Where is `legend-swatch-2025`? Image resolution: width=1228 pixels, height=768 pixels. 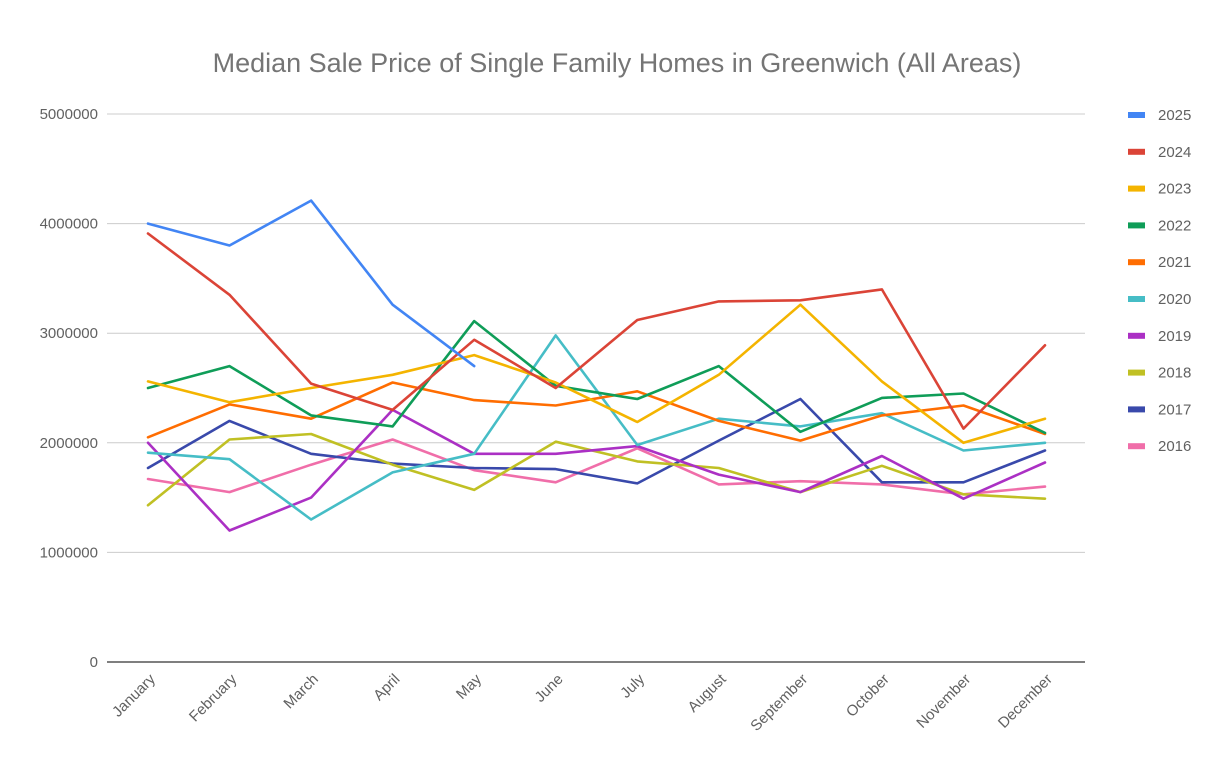
legend-swatch-2025 is located at coordinates (1136, 115).